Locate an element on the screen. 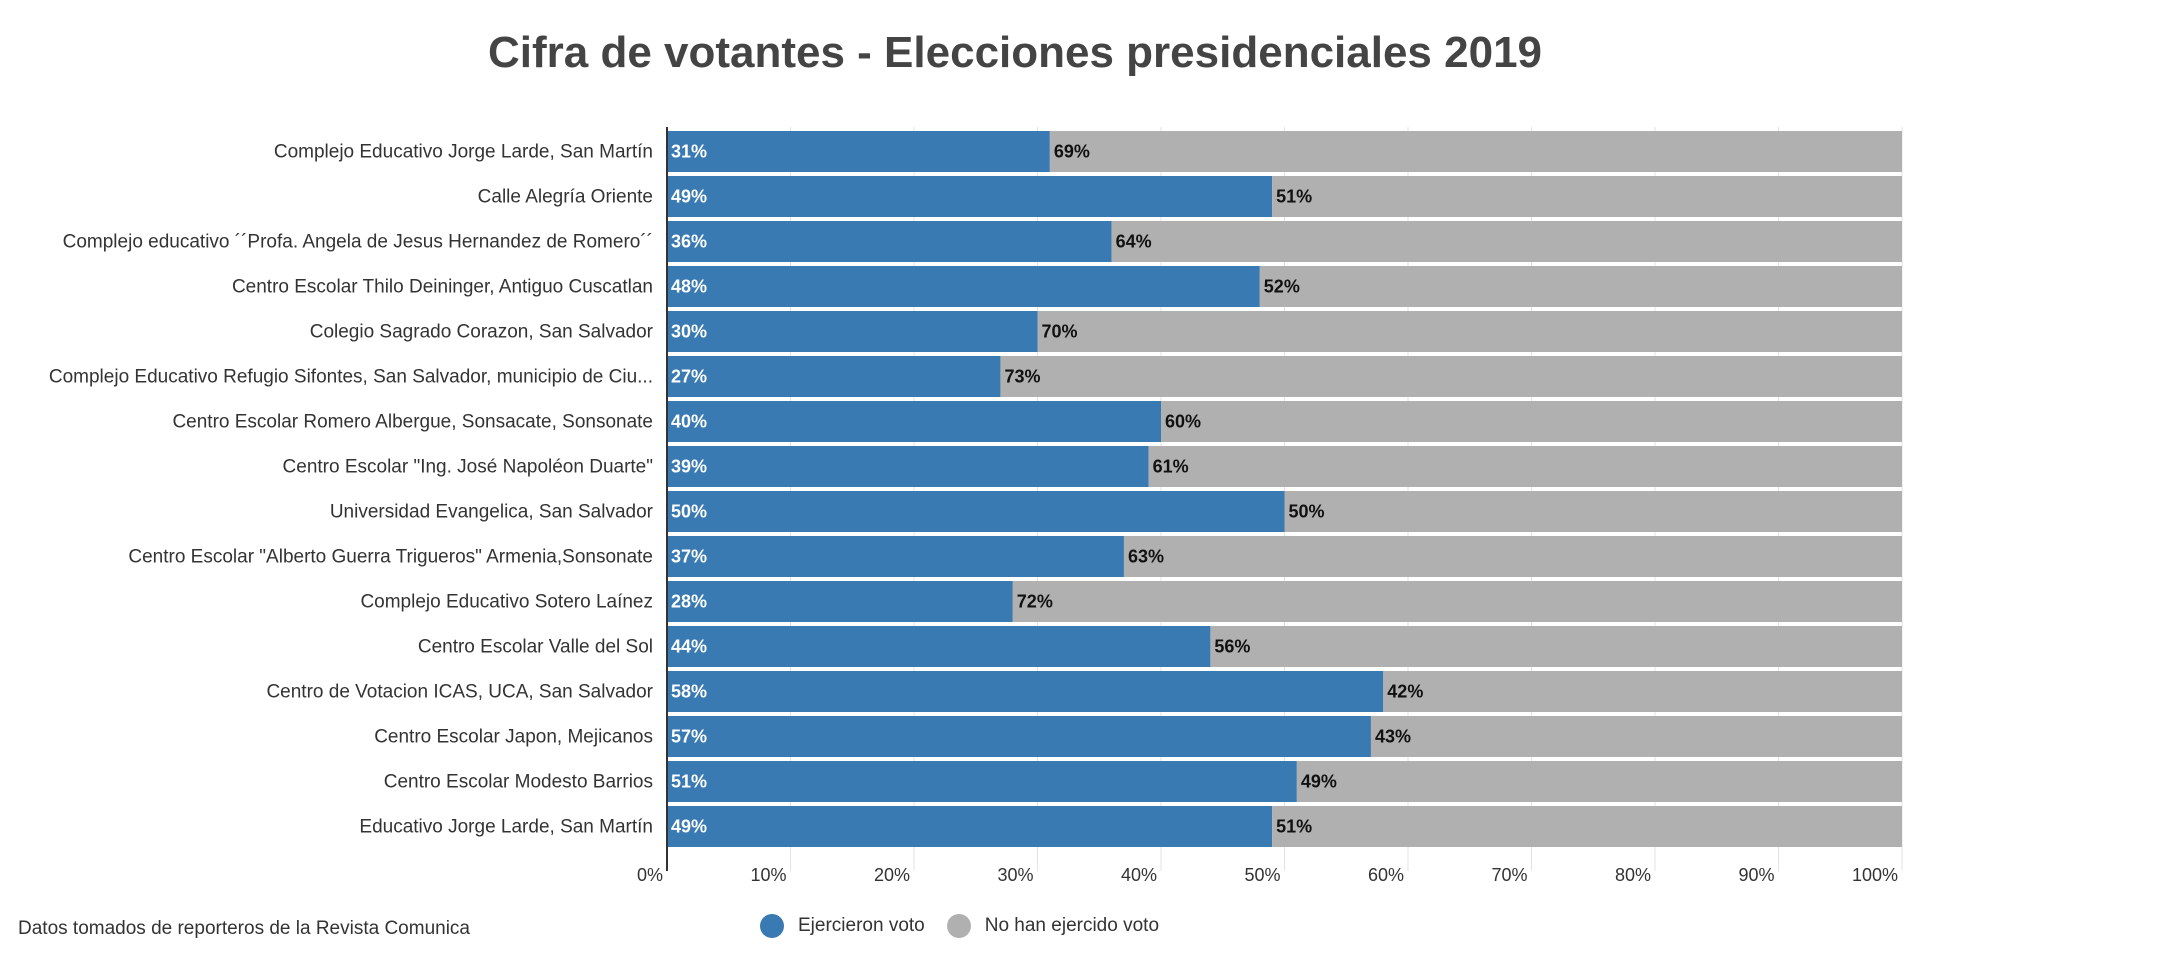 Image resolution: width=2164 pixels, height=966 pixels. data-label-voted: 48% is located at coordinates (689, 287).